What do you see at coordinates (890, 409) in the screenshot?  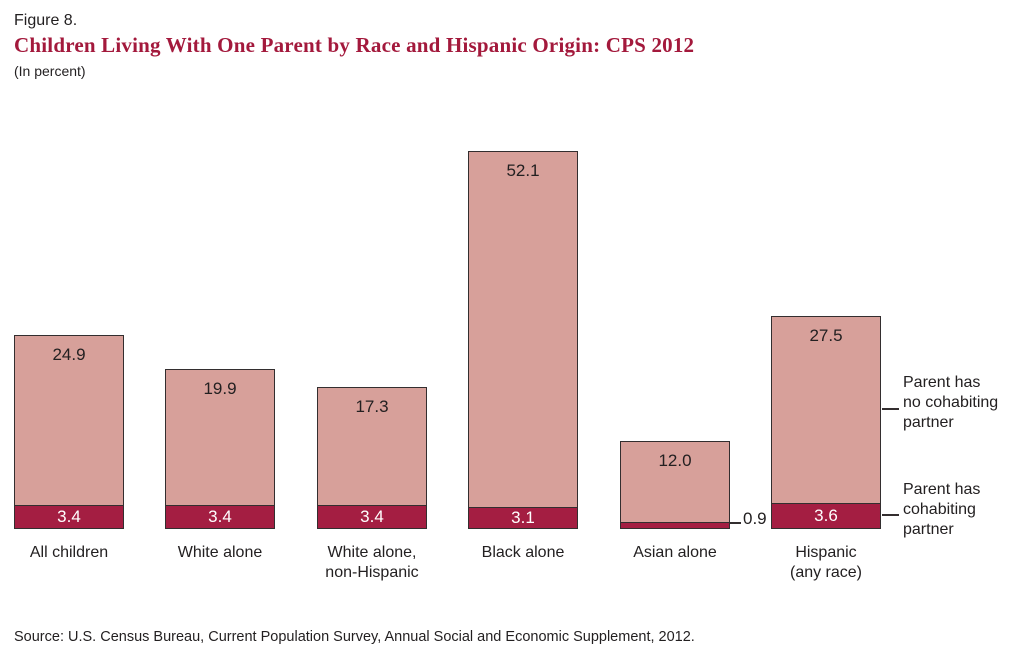 I see `legend-leader-line-no-partner` at bounding box center [890, 409].